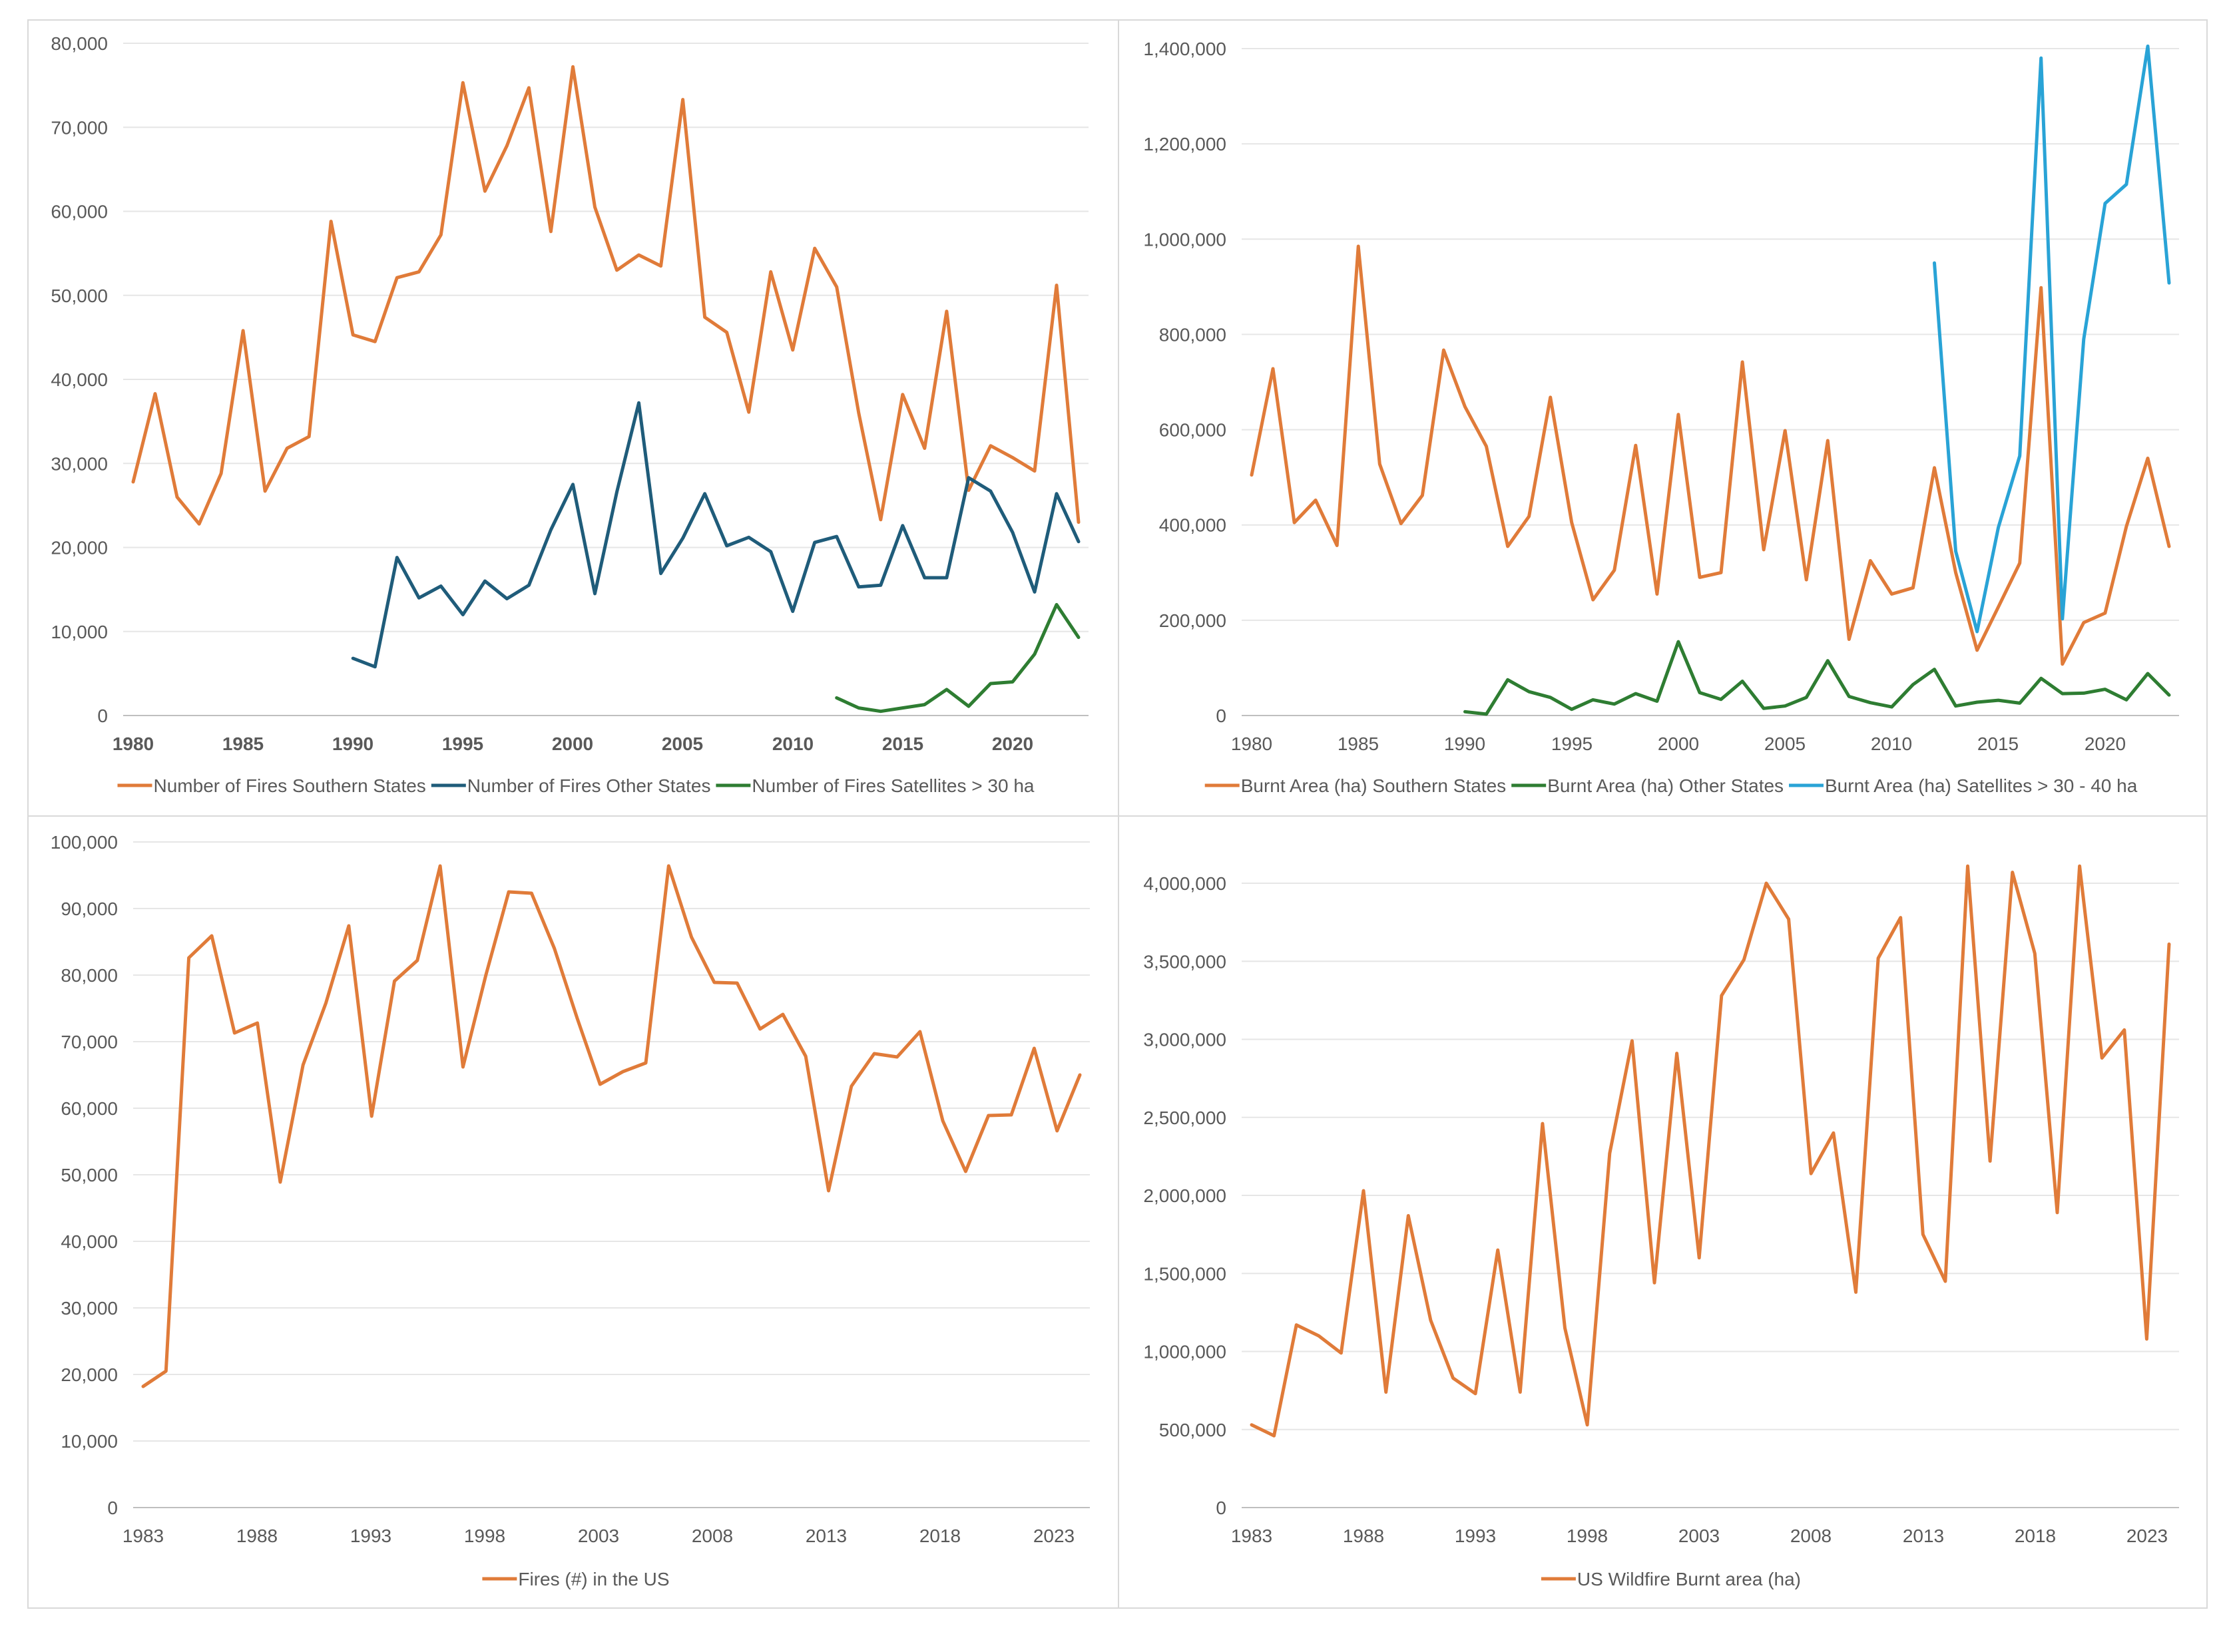 The image size is (2227, 1652). What do you see at coordinates (90, 909) in the screenshot?
I see `y-tick-label: 90,000` at bounding box center [90, 909].